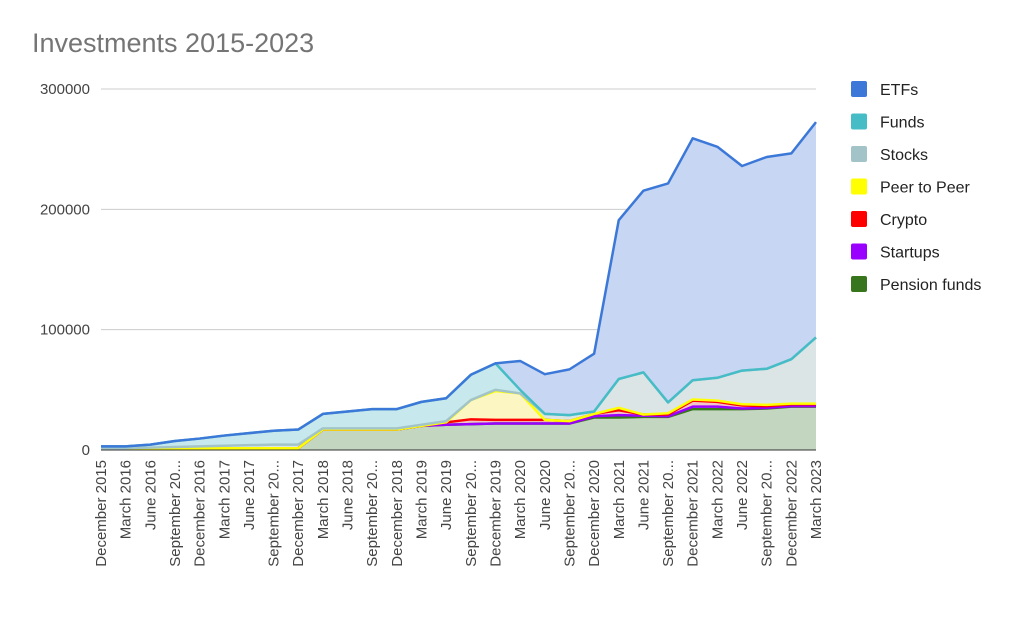 The height and width of the screenshot is (617, 1024). Describe the element at coordinates (348, 495) in the screenshot. I see `x-tick-label: June 2018` at that location.